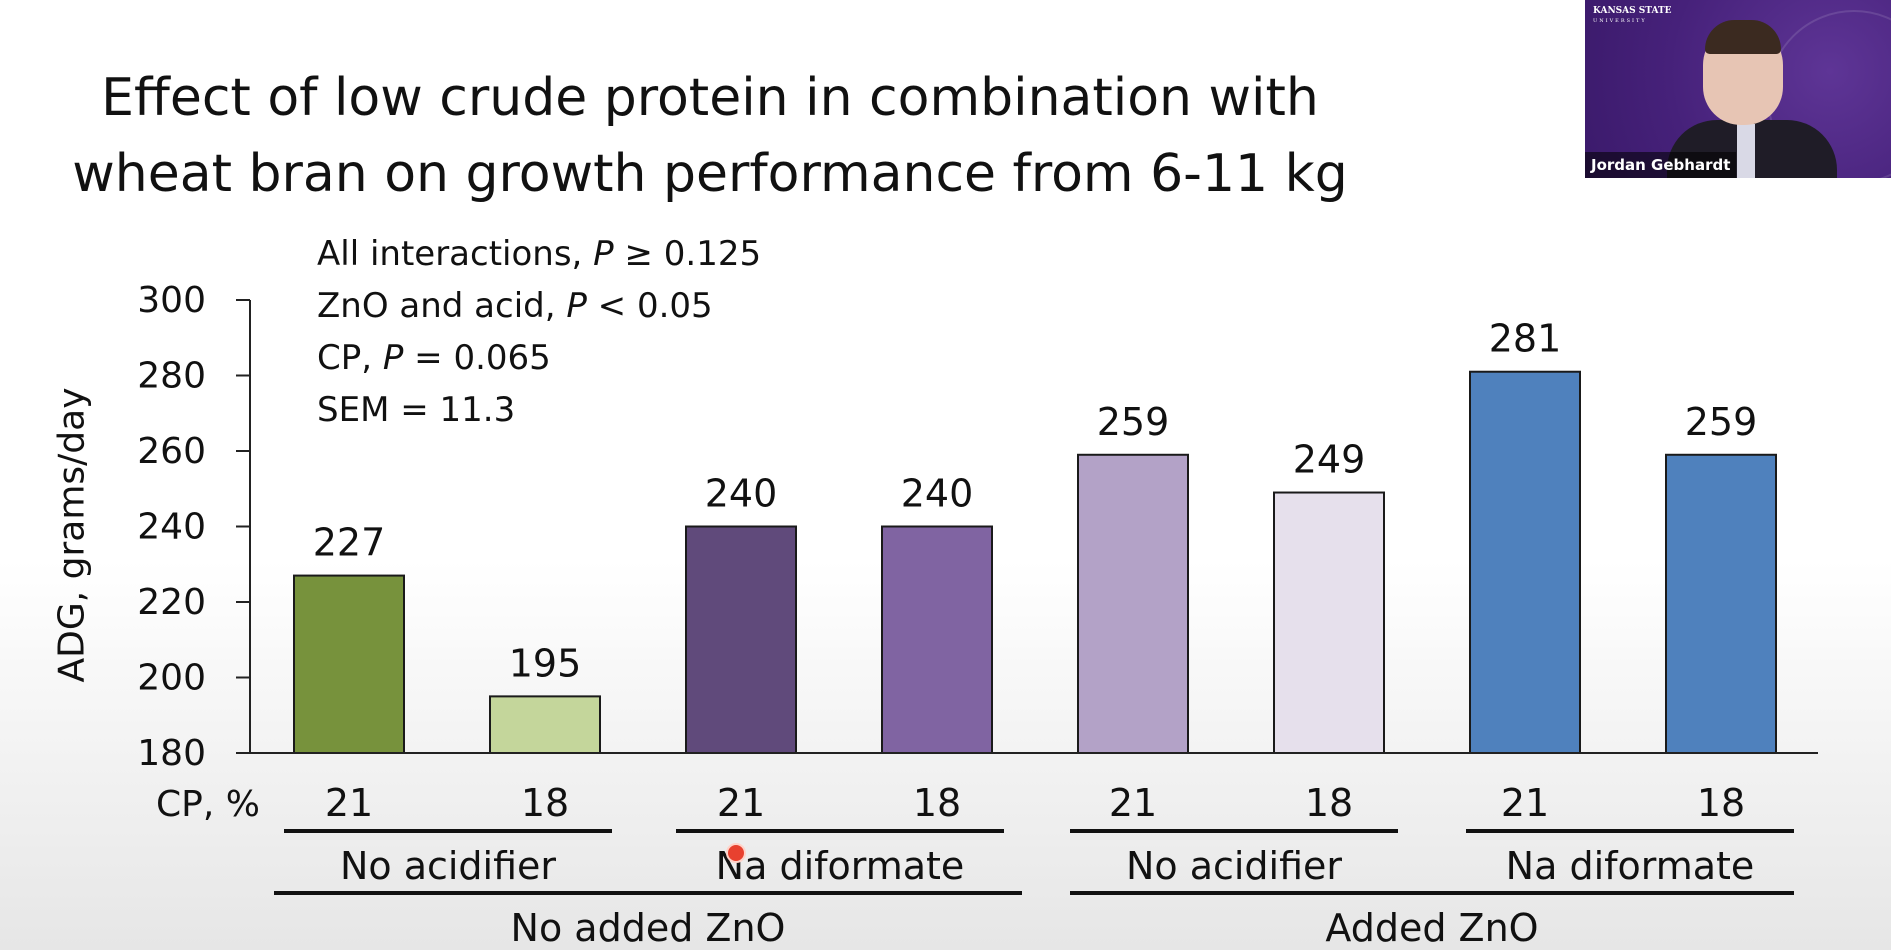 The image size is (1891, 950). Describe the element at coordinates (171, 678) in the screenshot. I see `y-tick-label: 200` at that location.